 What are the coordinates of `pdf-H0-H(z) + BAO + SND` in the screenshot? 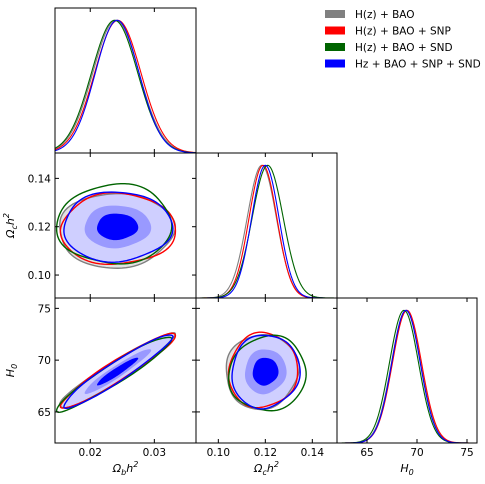 It's located at (407, 376).